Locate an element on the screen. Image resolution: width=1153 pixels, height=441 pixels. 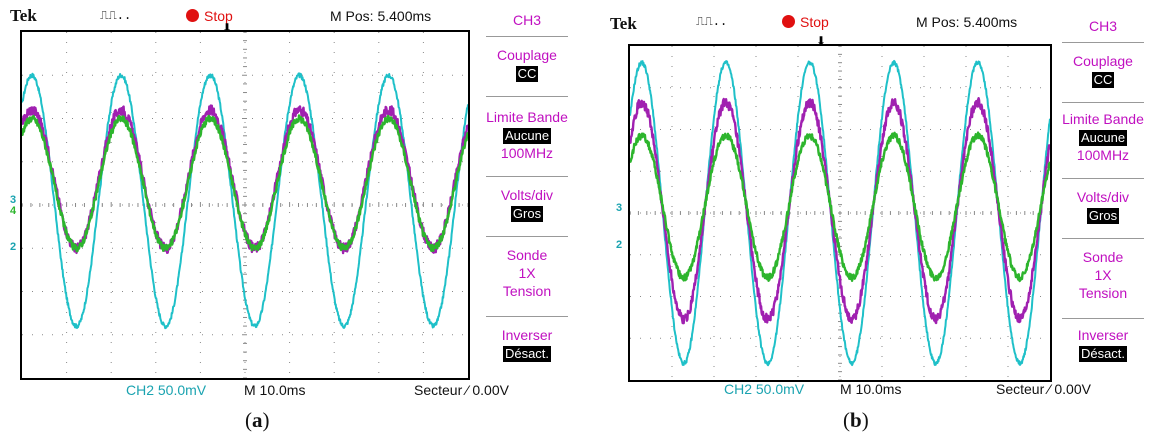
scope-a-bottombar: CH2 50.0mV M 10.0ms Secteur ⁄ 0.00V is located at coordinates (293, 392).